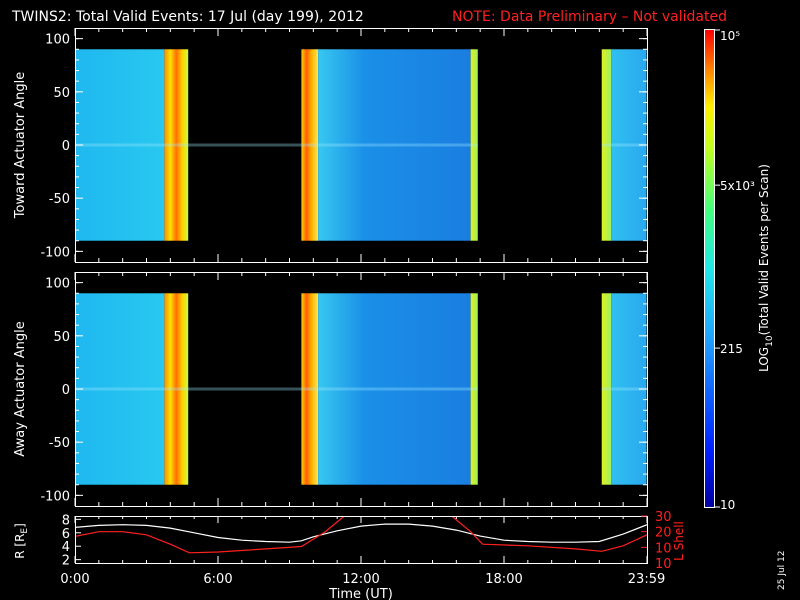  I want to click on r-tick-label: 2, so click(66, 561).